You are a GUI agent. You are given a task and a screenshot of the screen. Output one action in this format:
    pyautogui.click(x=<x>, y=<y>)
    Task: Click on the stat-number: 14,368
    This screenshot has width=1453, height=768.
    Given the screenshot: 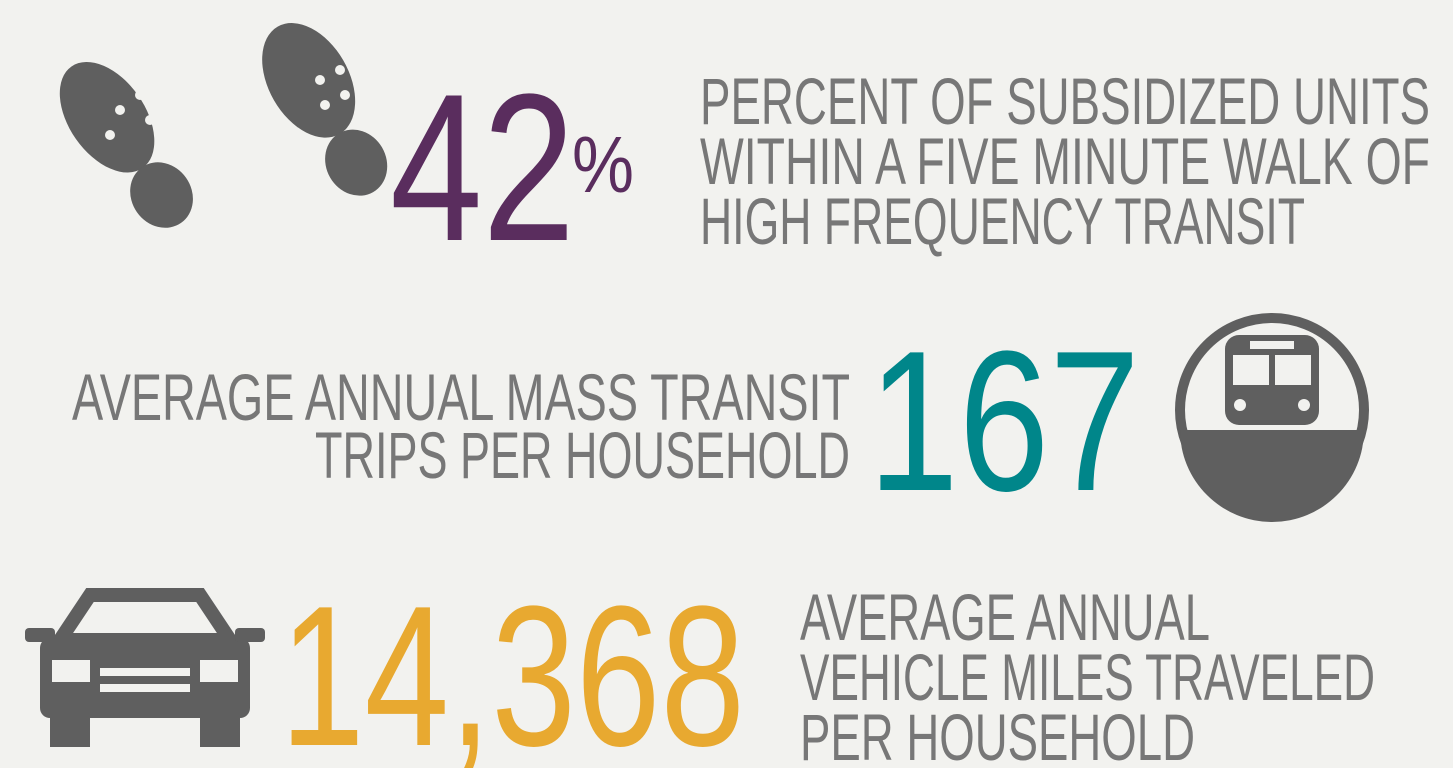 What is the action you would take?
    pyautogui.click(x=512, y=666)
    